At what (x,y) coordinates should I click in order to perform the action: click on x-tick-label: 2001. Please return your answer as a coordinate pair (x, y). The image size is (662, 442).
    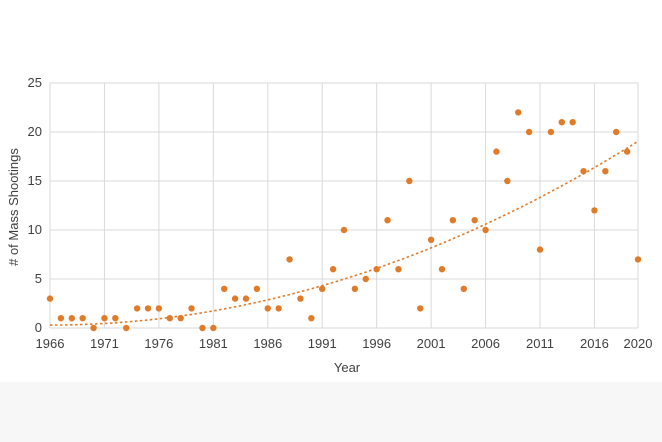
    Looking at the image, I should click on (431, 343).